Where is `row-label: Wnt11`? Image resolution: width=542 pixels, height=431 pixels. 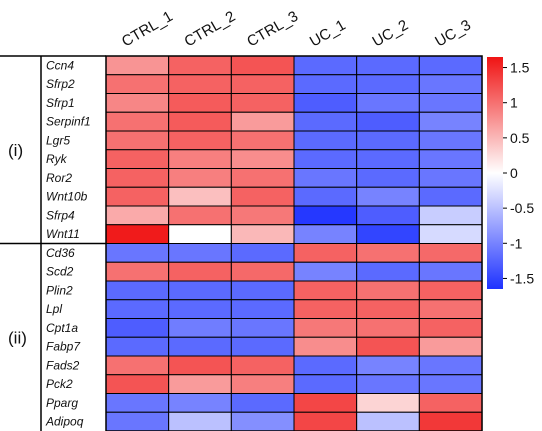 row-label: Wnt11 is located at coordinates (63, 234).